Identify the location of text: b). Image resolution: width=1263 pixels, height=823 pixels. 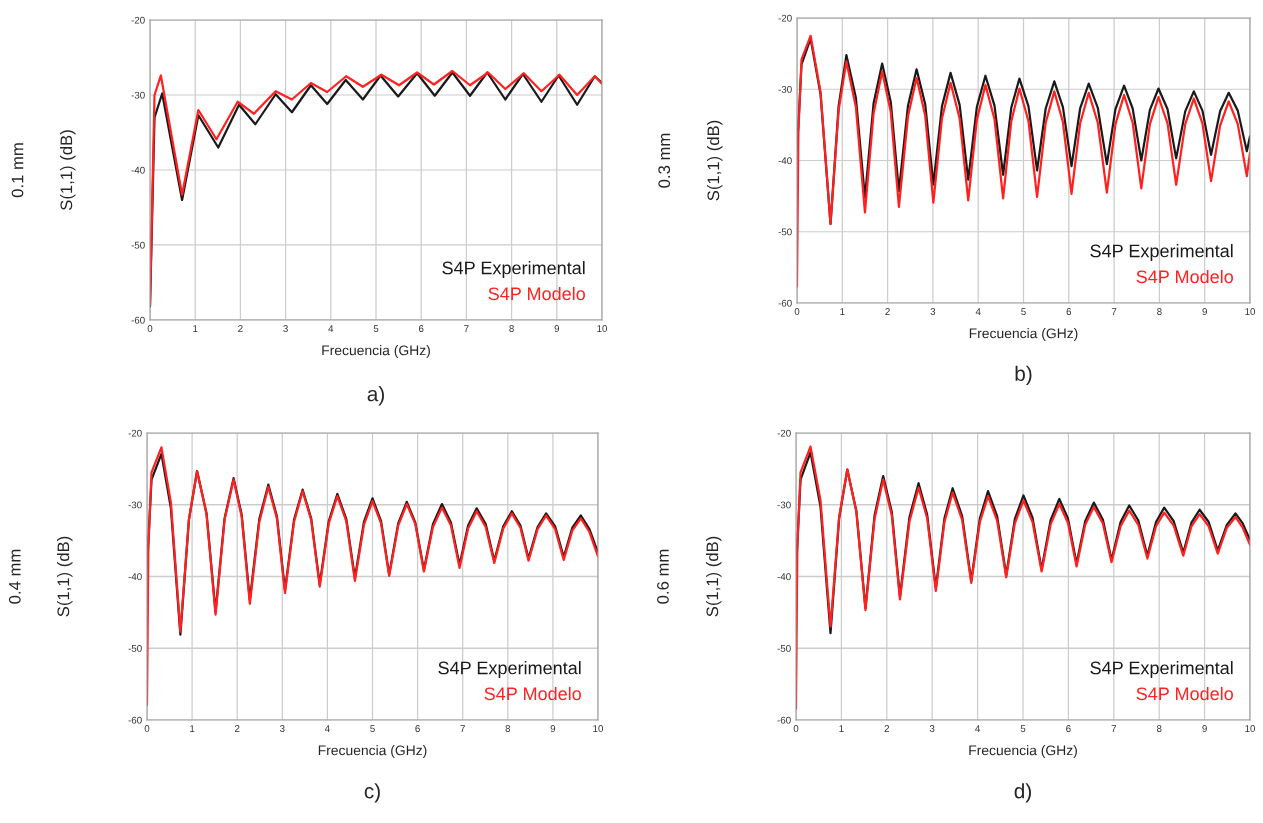
(1023, 375).